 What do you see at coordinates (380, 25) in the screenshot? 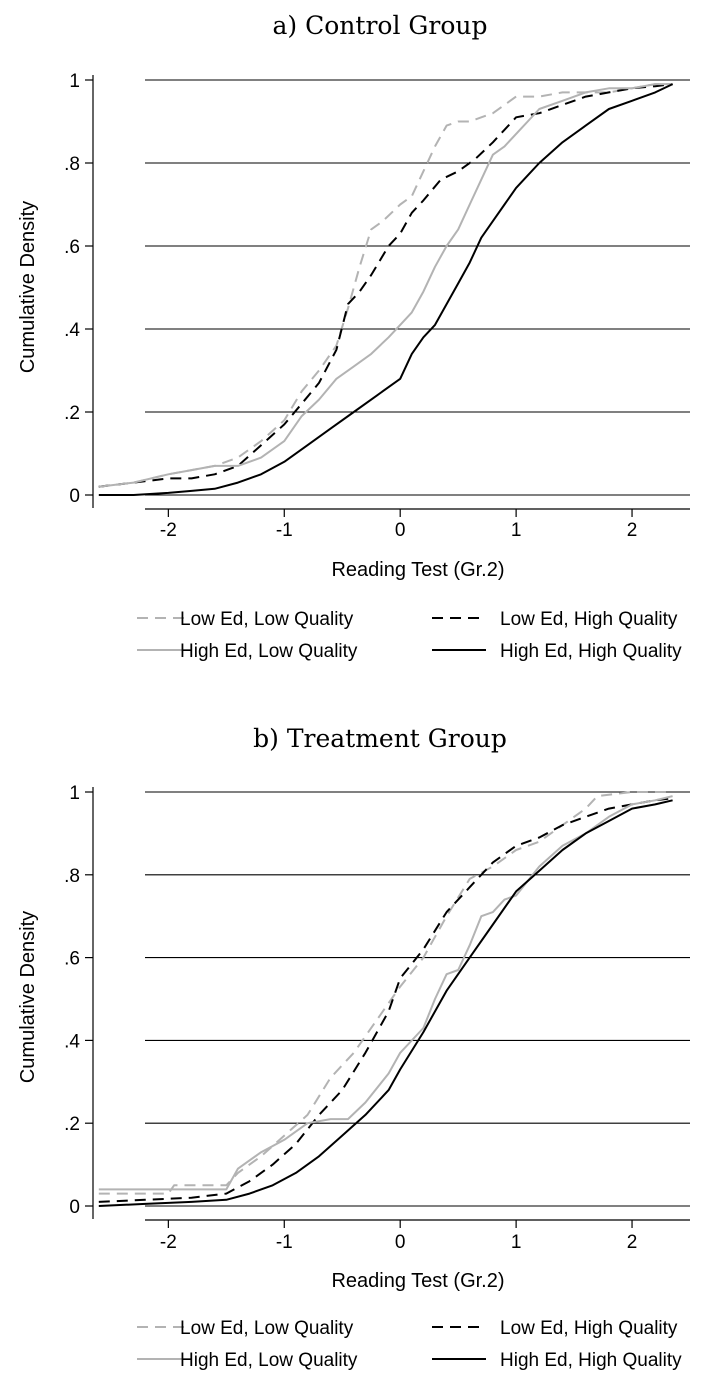
I see `panel-title: a) Control Group` at bounding box center [380, 25].